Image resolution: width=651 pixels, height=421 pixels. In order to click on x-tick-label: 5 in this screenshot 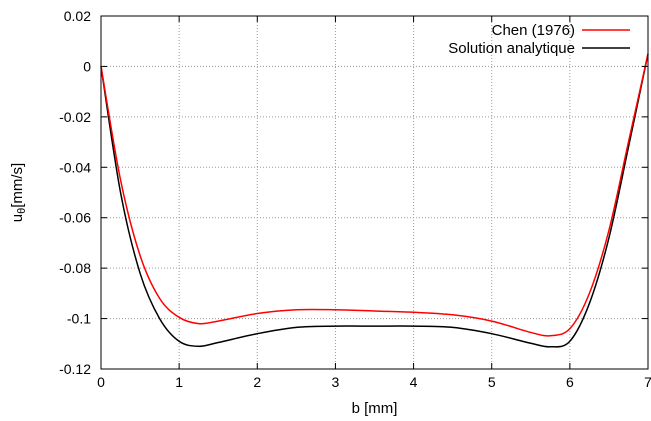, I will do `click(492, 382)`.